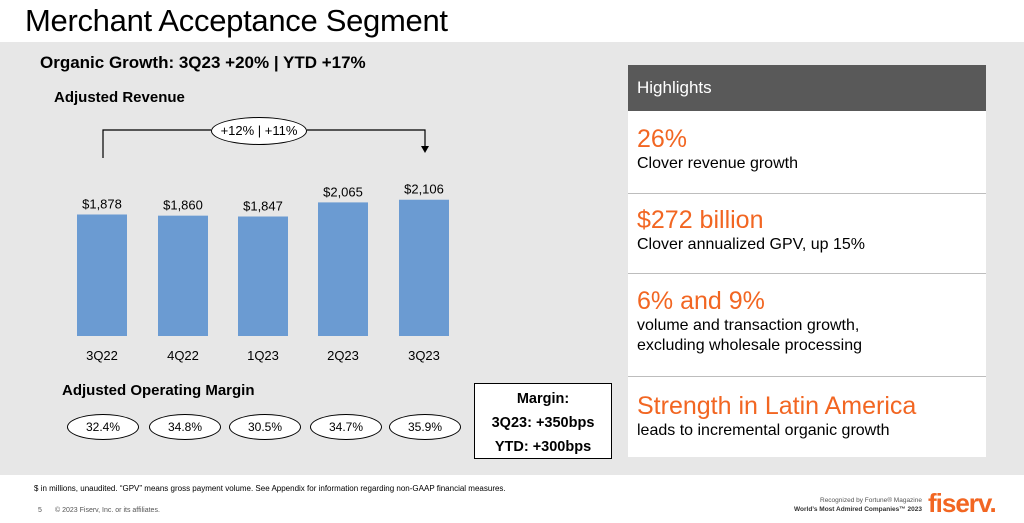  Describe the element at coordinates (158, 390) in the screenshot. I see `operating-margin-title: Adjusted Operating Margin` at that location.